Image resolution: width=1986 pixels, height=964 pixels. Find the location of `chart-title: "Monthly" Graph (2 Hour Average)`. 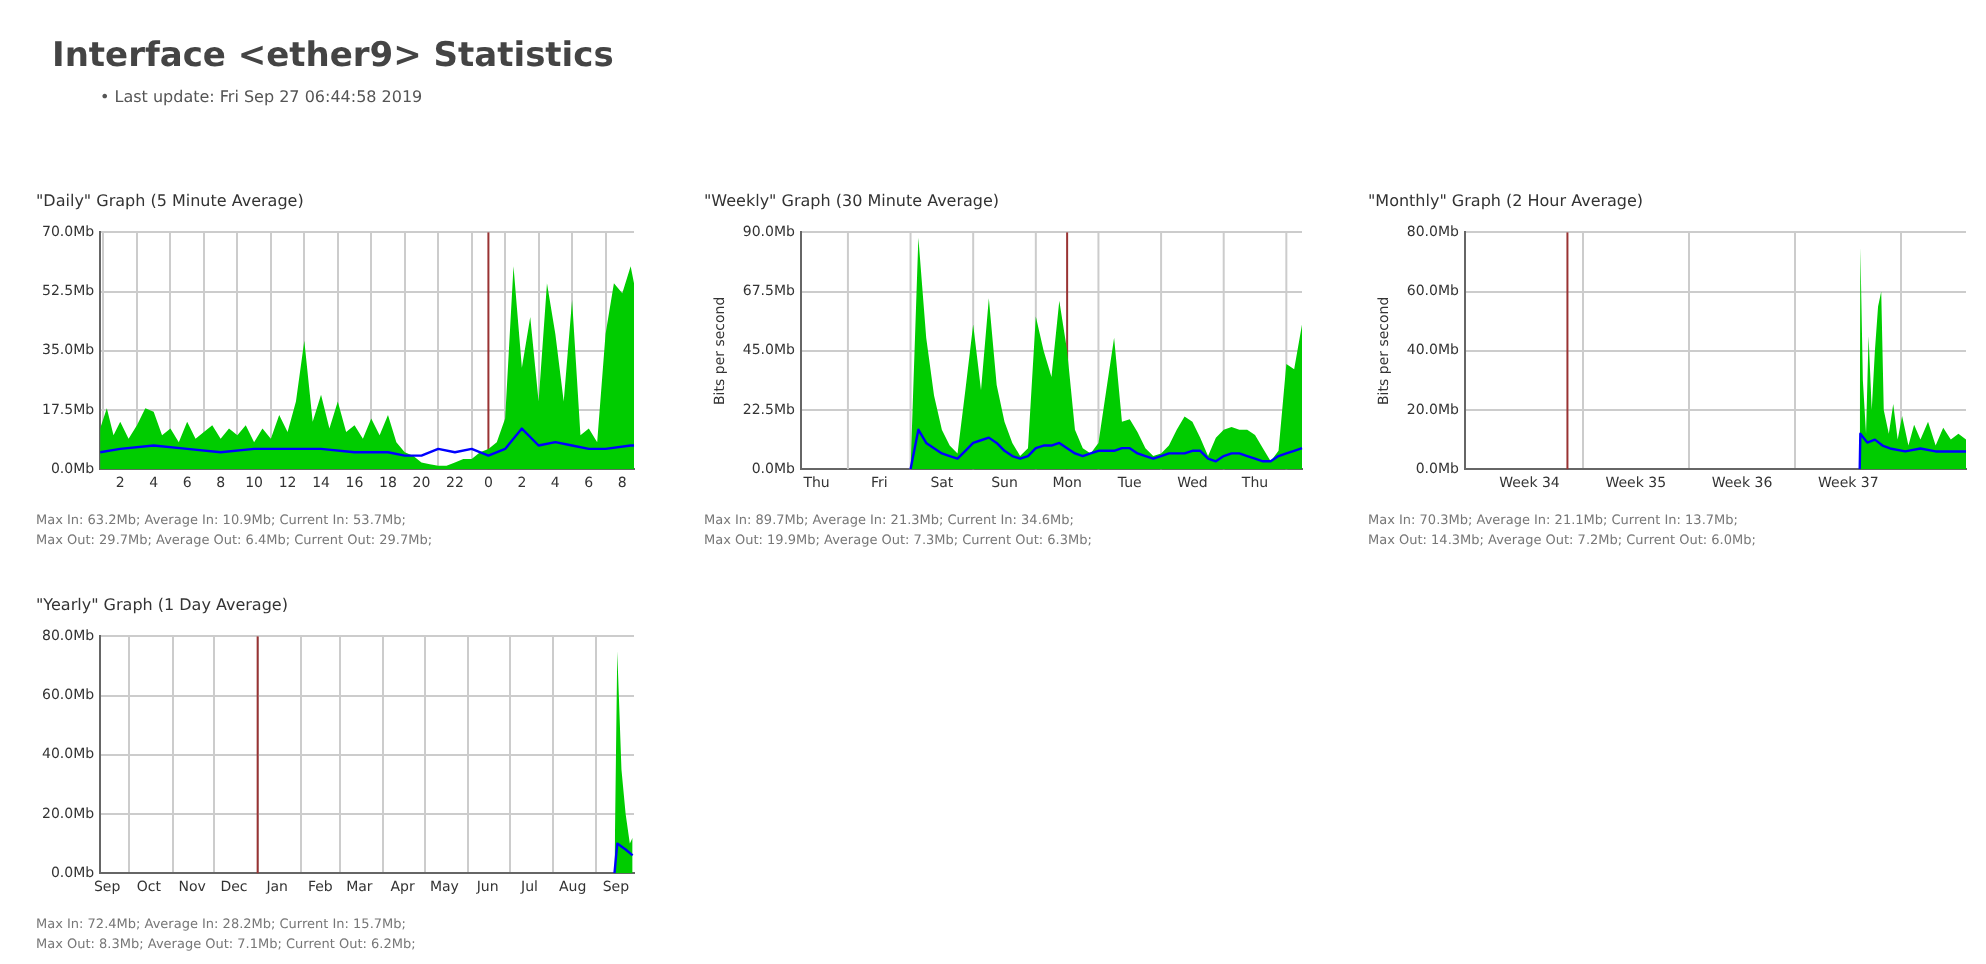

chart-title: "Monthly" Graph (2 Hour Average) is located at coordinates (1507, 201).